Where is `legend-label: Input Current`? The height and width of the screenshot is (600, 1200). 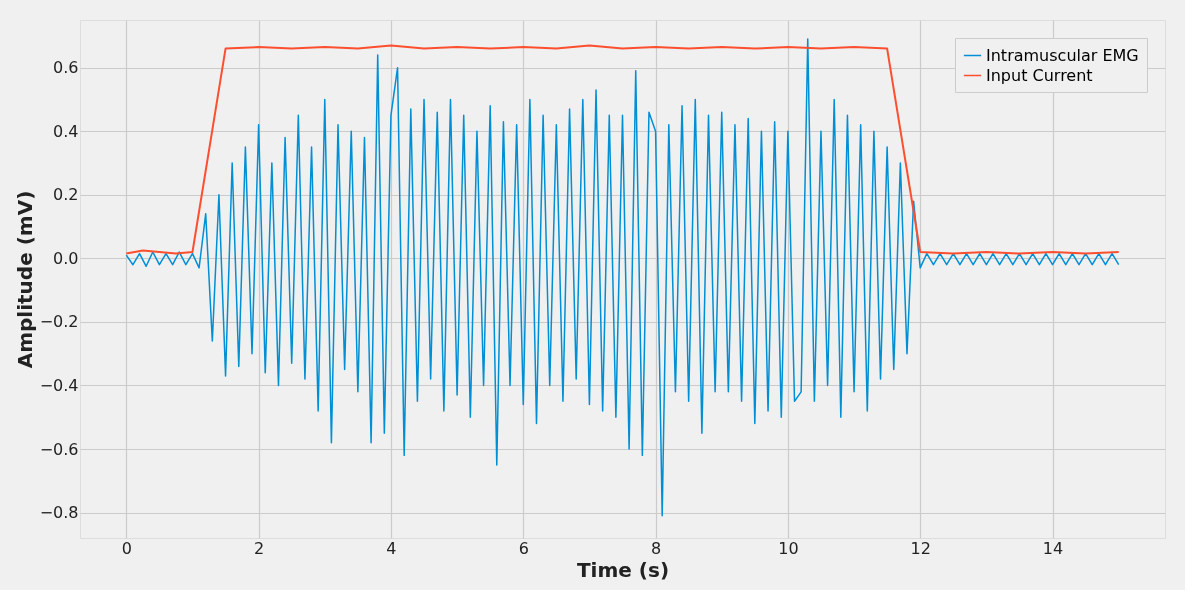 legend-label: Input Current is located at coordinates (1039, 75).